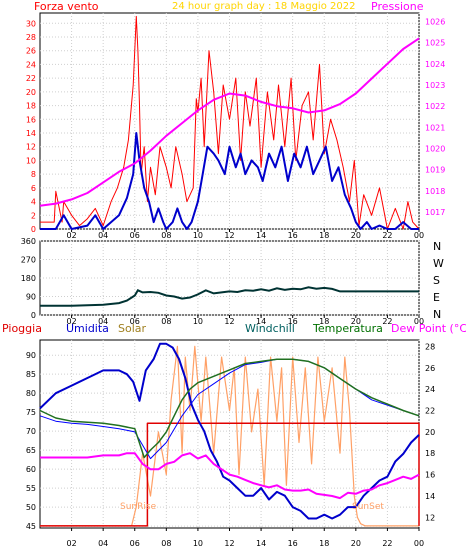  What do you see at coordinates (31, 119) in the screenshot?
I see `left-y-tick-label: 16` at bounding box center [31, 119].